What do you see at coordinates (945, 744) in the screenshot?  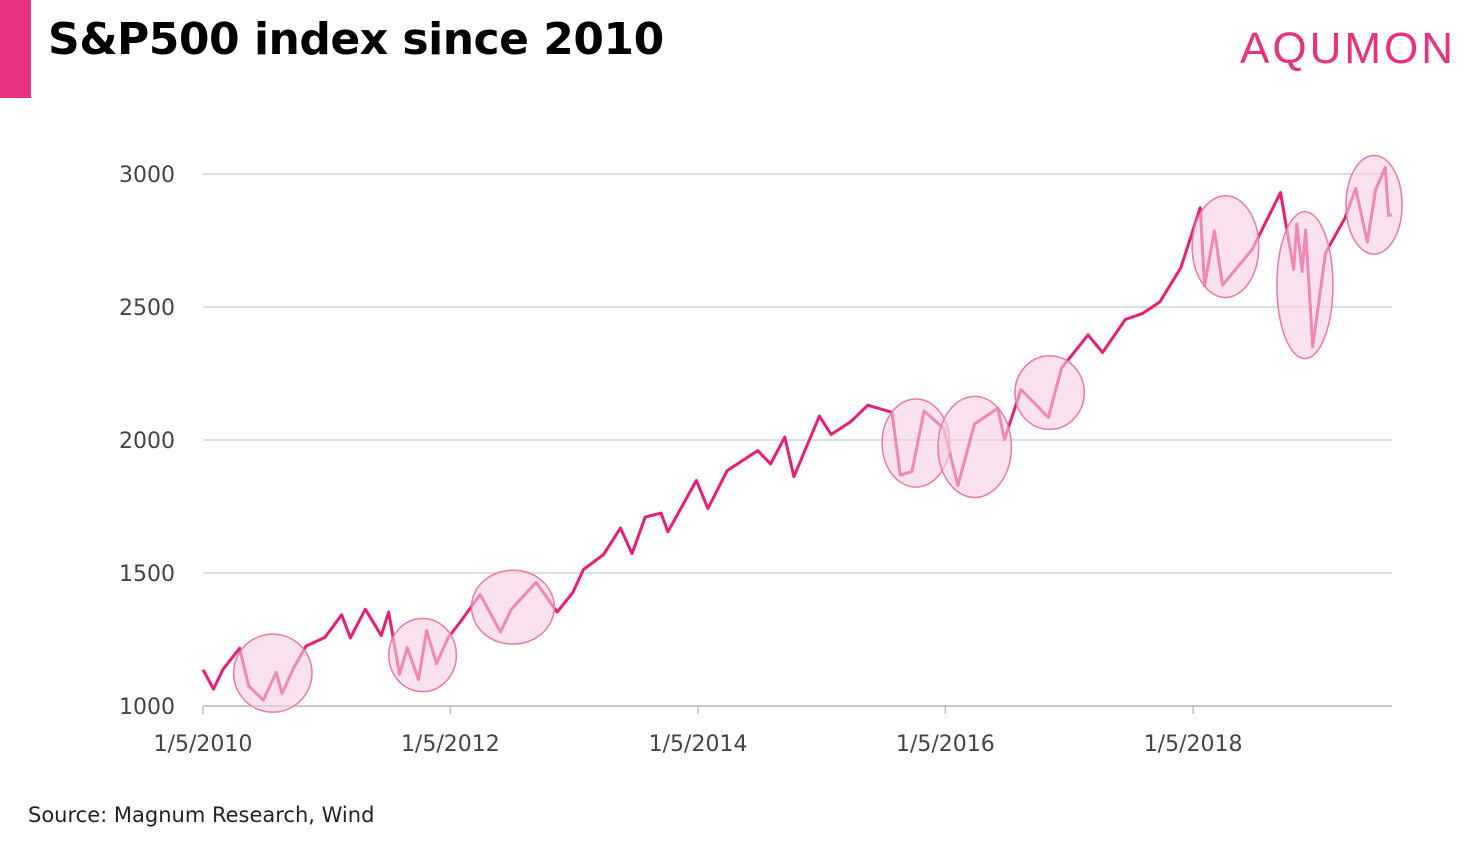 I see `x-tick-label: 1/5/2016` at bounding box center [945, 744].